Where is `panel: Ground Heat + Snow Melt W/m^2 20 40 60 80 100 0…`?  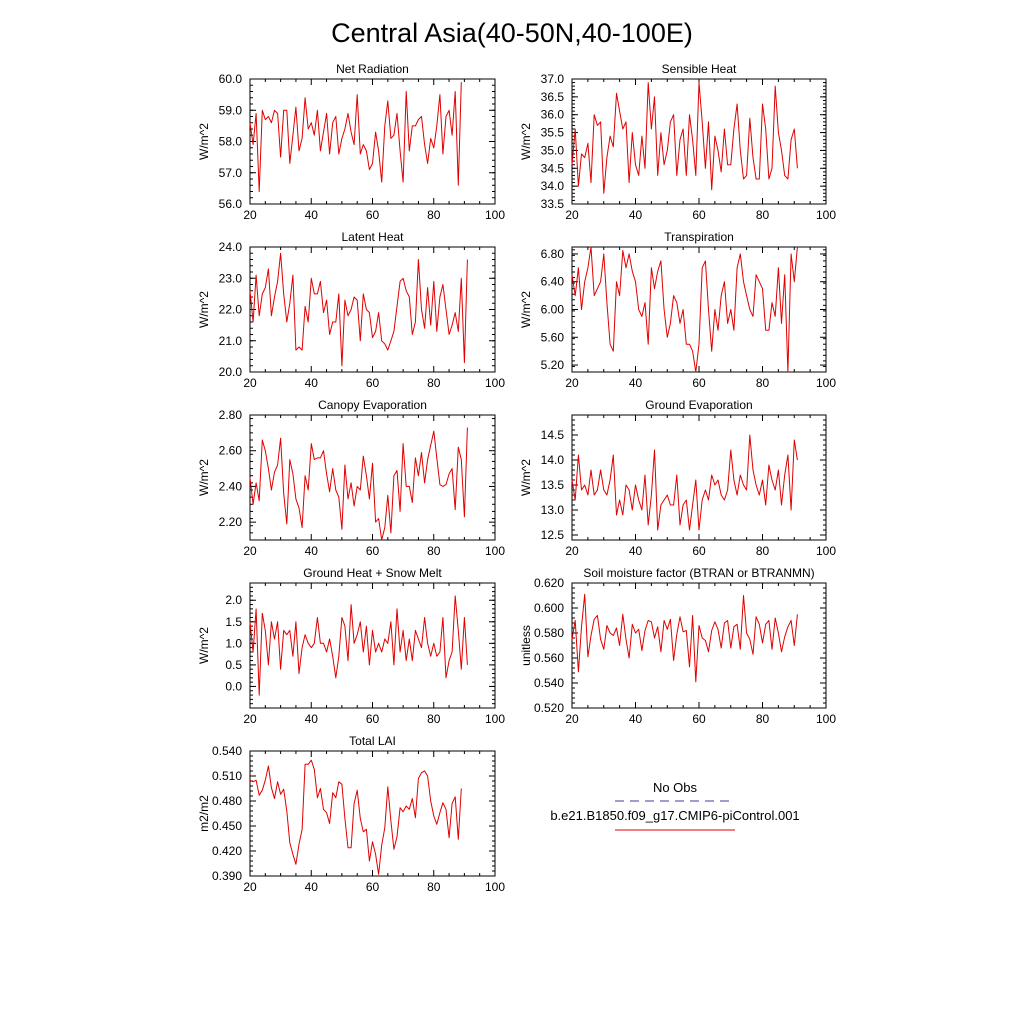 panel: Ground Heat + Snow Melt W/m^2 20 40 60 80 100 0… is located at coordinates (351, 646).